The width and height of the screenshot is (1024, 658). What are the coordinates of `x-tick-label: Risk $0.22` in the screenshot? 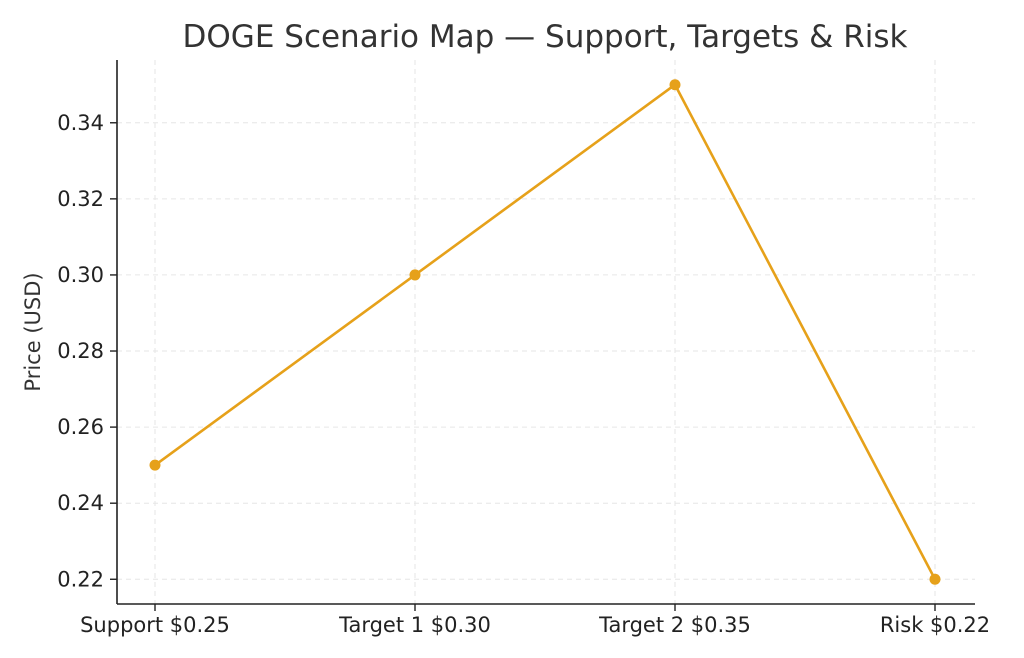 It's located at (935, 625).